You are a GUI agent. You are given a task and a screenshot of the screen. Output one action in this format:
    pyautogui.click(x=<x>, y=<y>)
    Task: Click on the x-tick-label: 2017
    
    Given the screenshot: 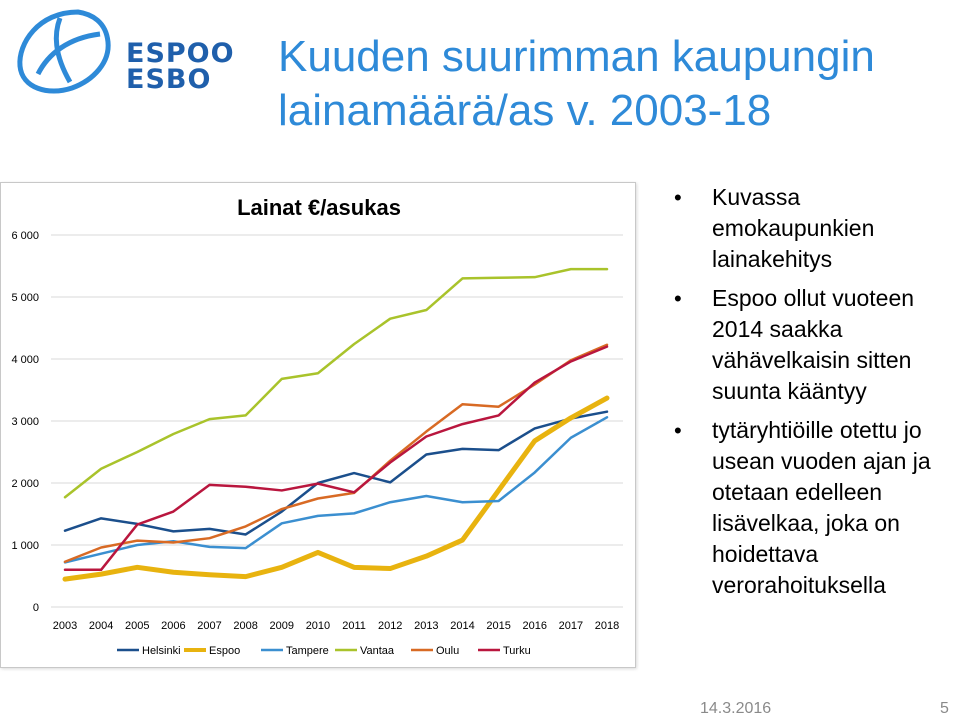 What is the action you would take?
    pyautogui.click(x=571, y=626)
    